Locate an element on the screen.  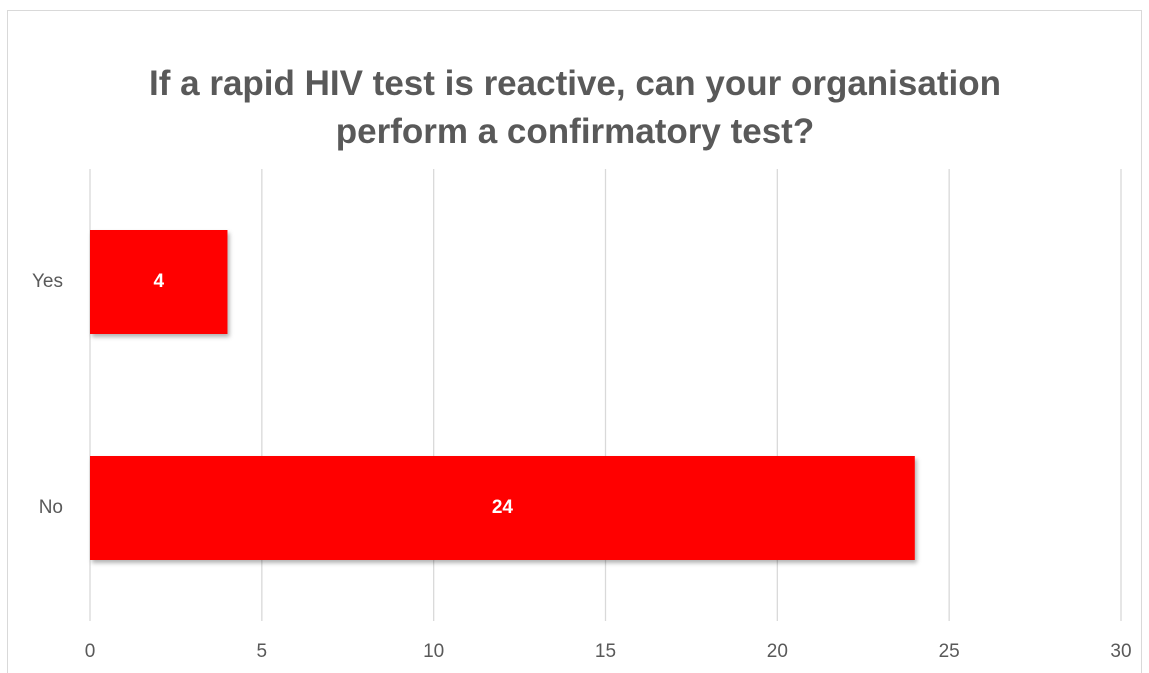
data-label: 24 is located at coordinates (503, 507).